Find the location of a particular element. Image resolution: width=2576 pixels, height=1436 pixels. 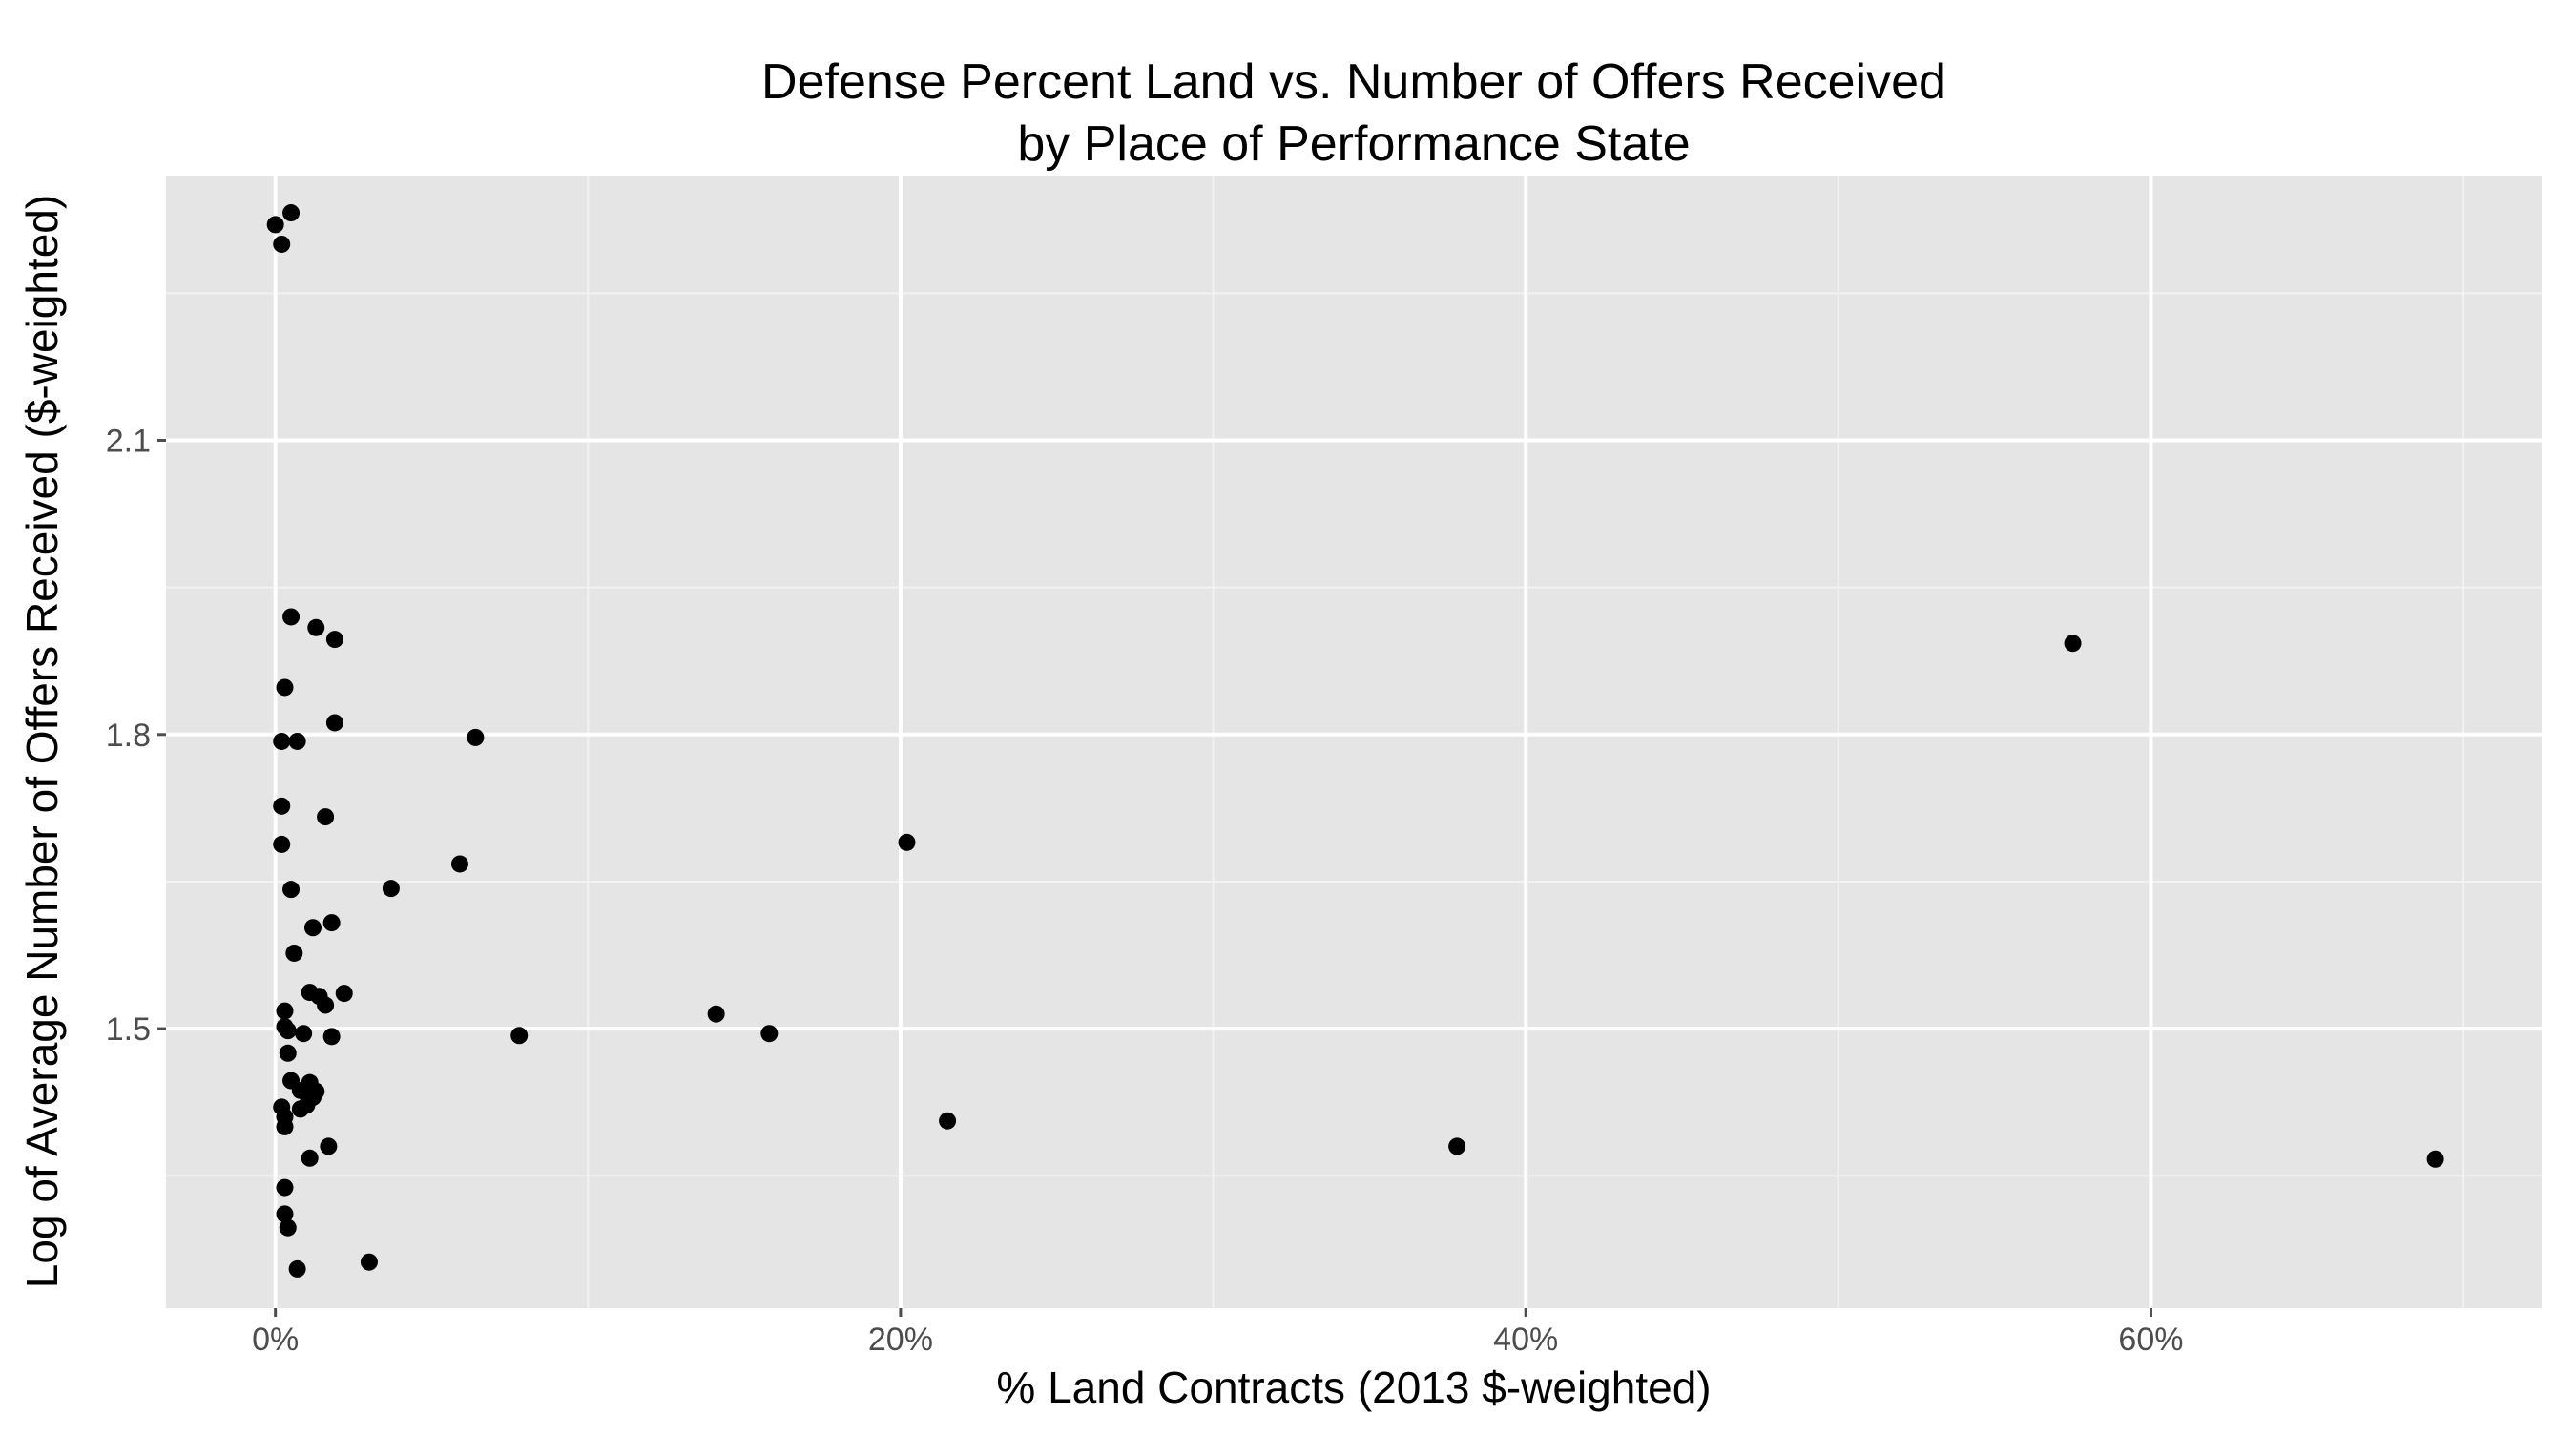

x-tick-label: 20% is located at coordinates (900, 1340).